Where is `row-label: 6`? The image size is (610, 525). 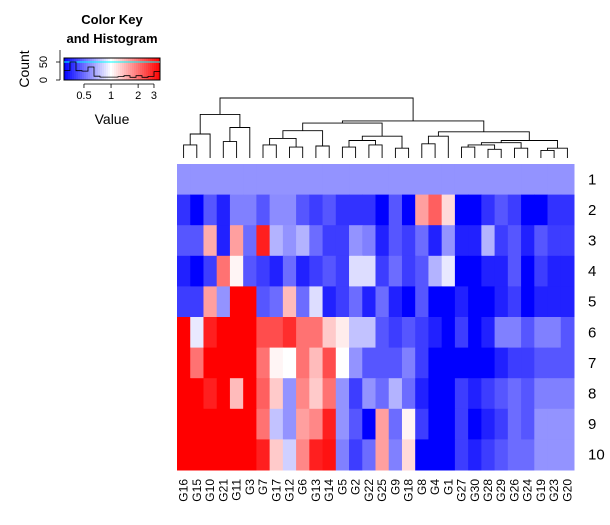
row-label: 6 is located at coordinates (592, 332).